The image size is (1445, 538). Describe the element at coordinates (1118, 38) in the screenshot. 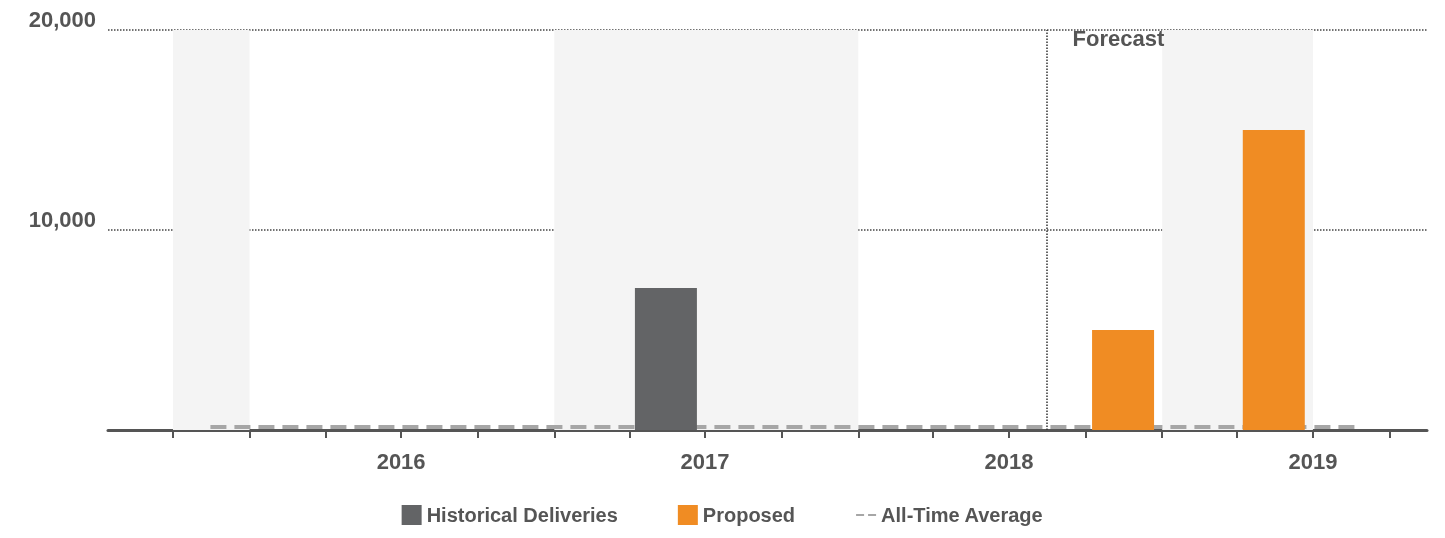

I see `ref-line-label: Forecast` at that location.